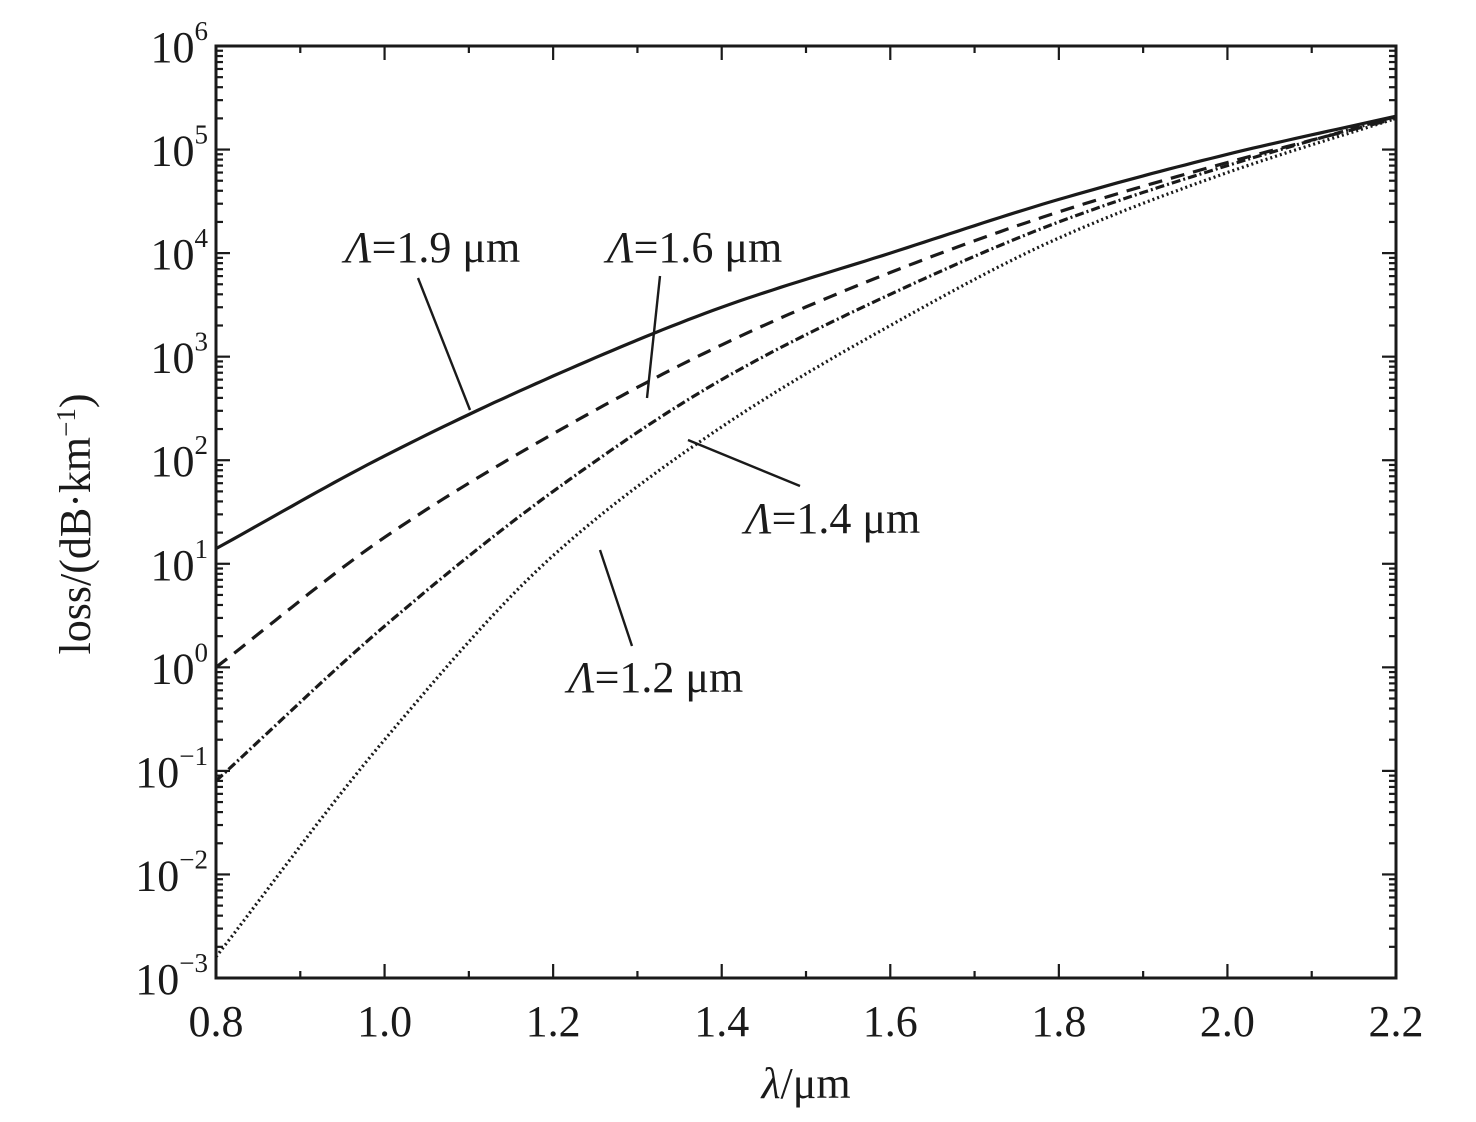  Describe the element at coordinates (608, 461) in the screenshot. I see `annotation-leaders` at that location.